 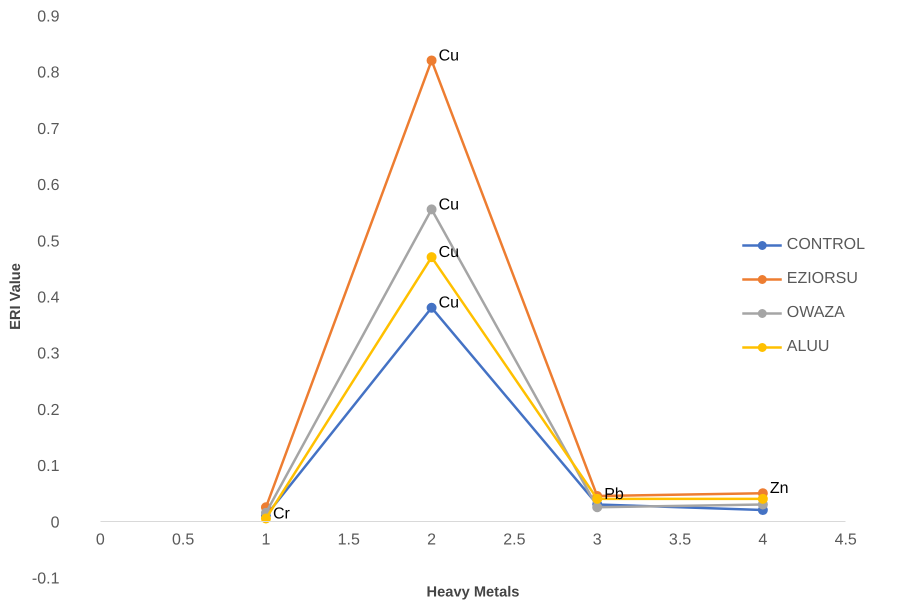 I want to click on y-tick-label: -0.1, so click(x=46, y=579).